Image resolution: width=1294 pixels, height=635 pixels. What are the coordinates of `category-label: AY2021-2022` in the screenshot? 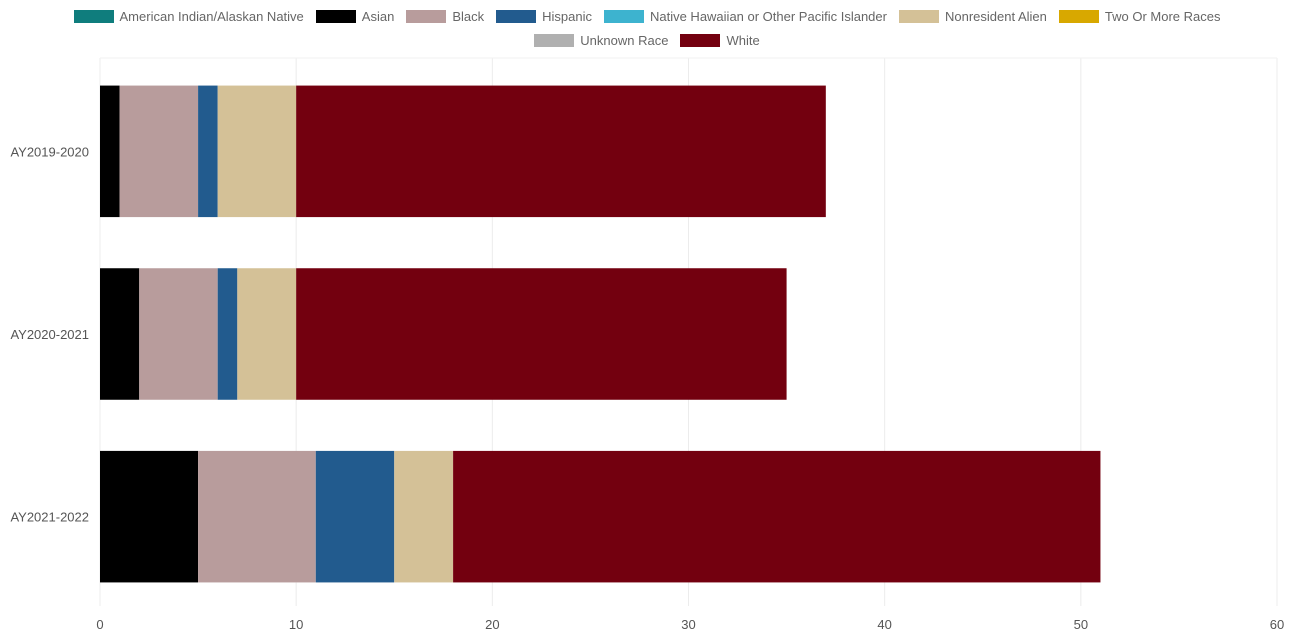 It's located at (49, 517).